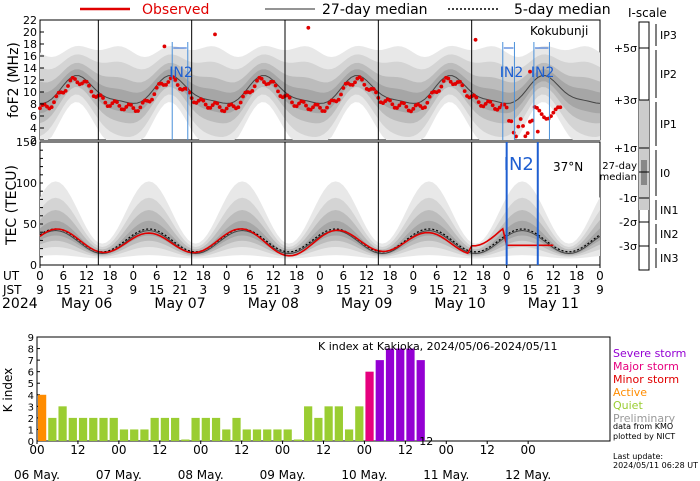 The width and height of the screenshot is (700, 481). Describe the element at coordinates (553, 304) in the screenshot. I see `day-label: May 11` at that location.